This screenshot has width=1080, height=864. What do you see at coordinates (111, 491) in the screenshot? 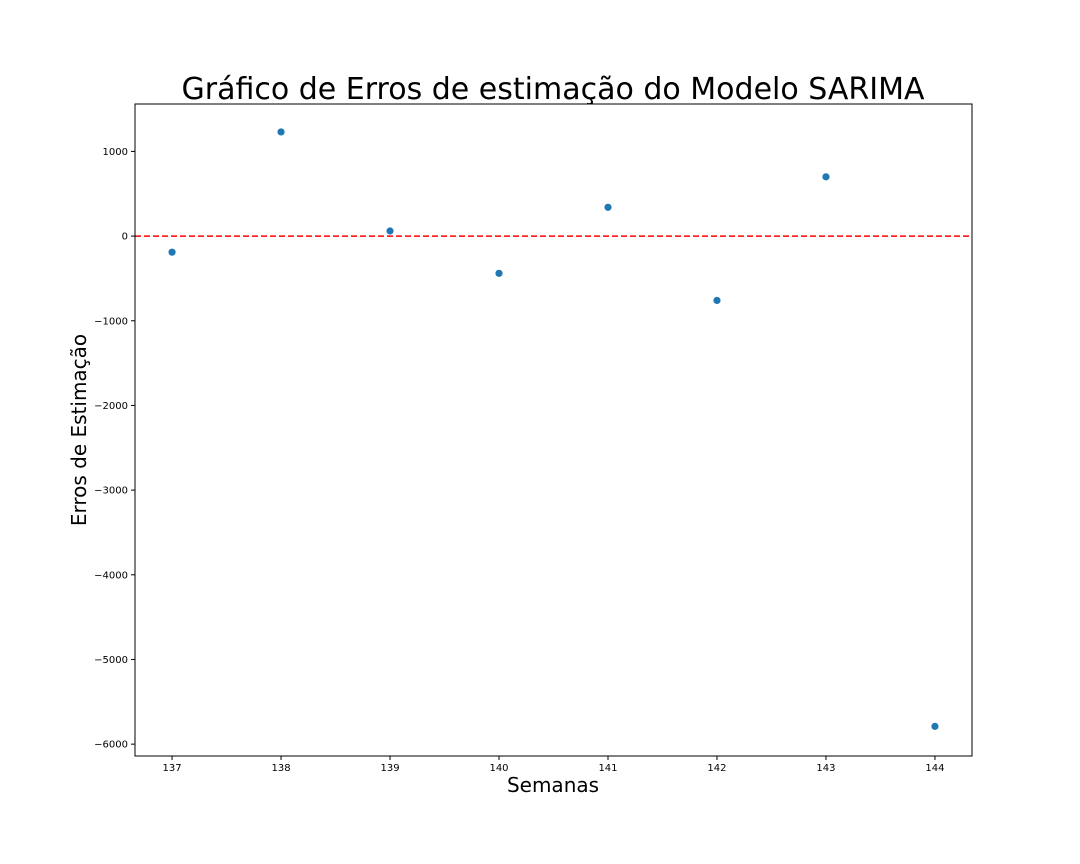
I see `y-tick-label: −3000` at bounding box center [111, 491].